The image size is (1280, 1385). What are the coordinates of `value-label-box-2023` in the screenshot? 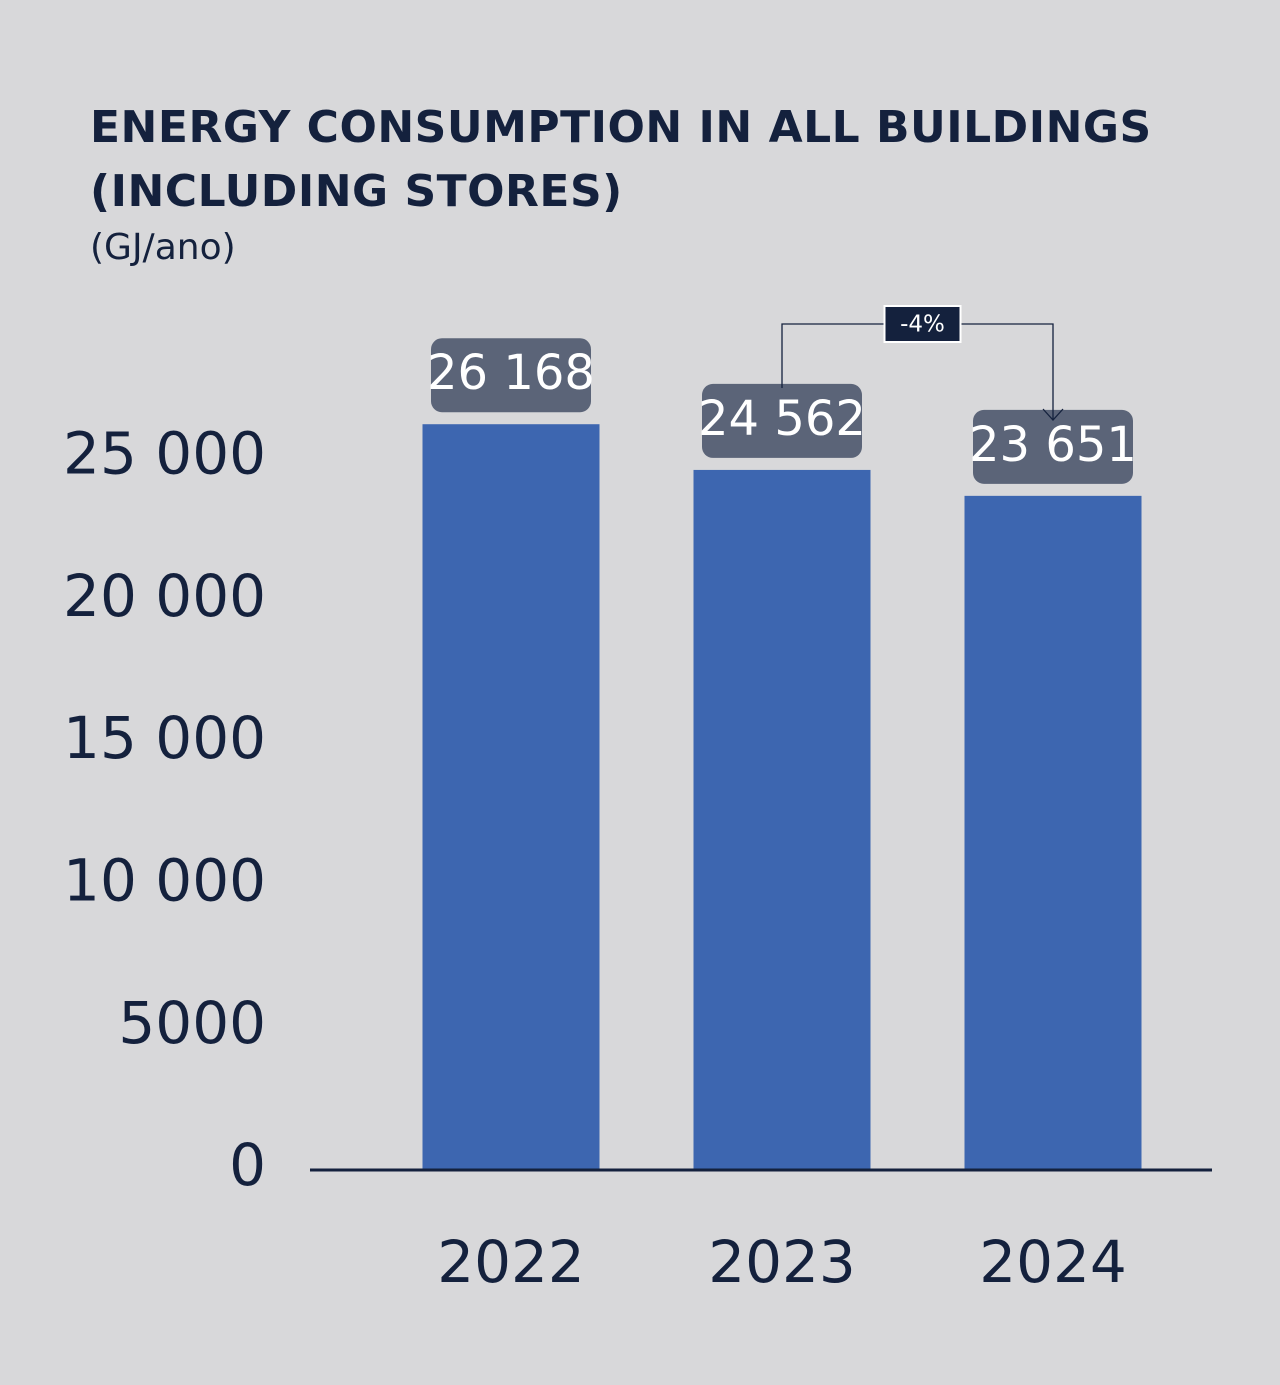 It's located at (782, 420).